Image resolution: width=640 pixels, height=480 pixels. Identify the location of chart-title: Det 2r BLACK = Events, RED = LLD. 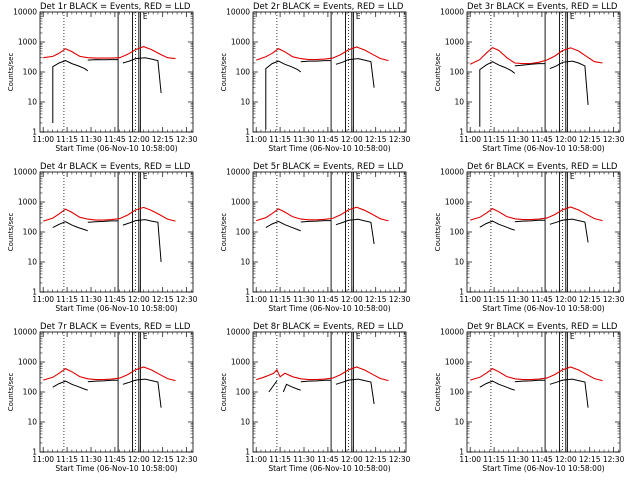
(328, 7).